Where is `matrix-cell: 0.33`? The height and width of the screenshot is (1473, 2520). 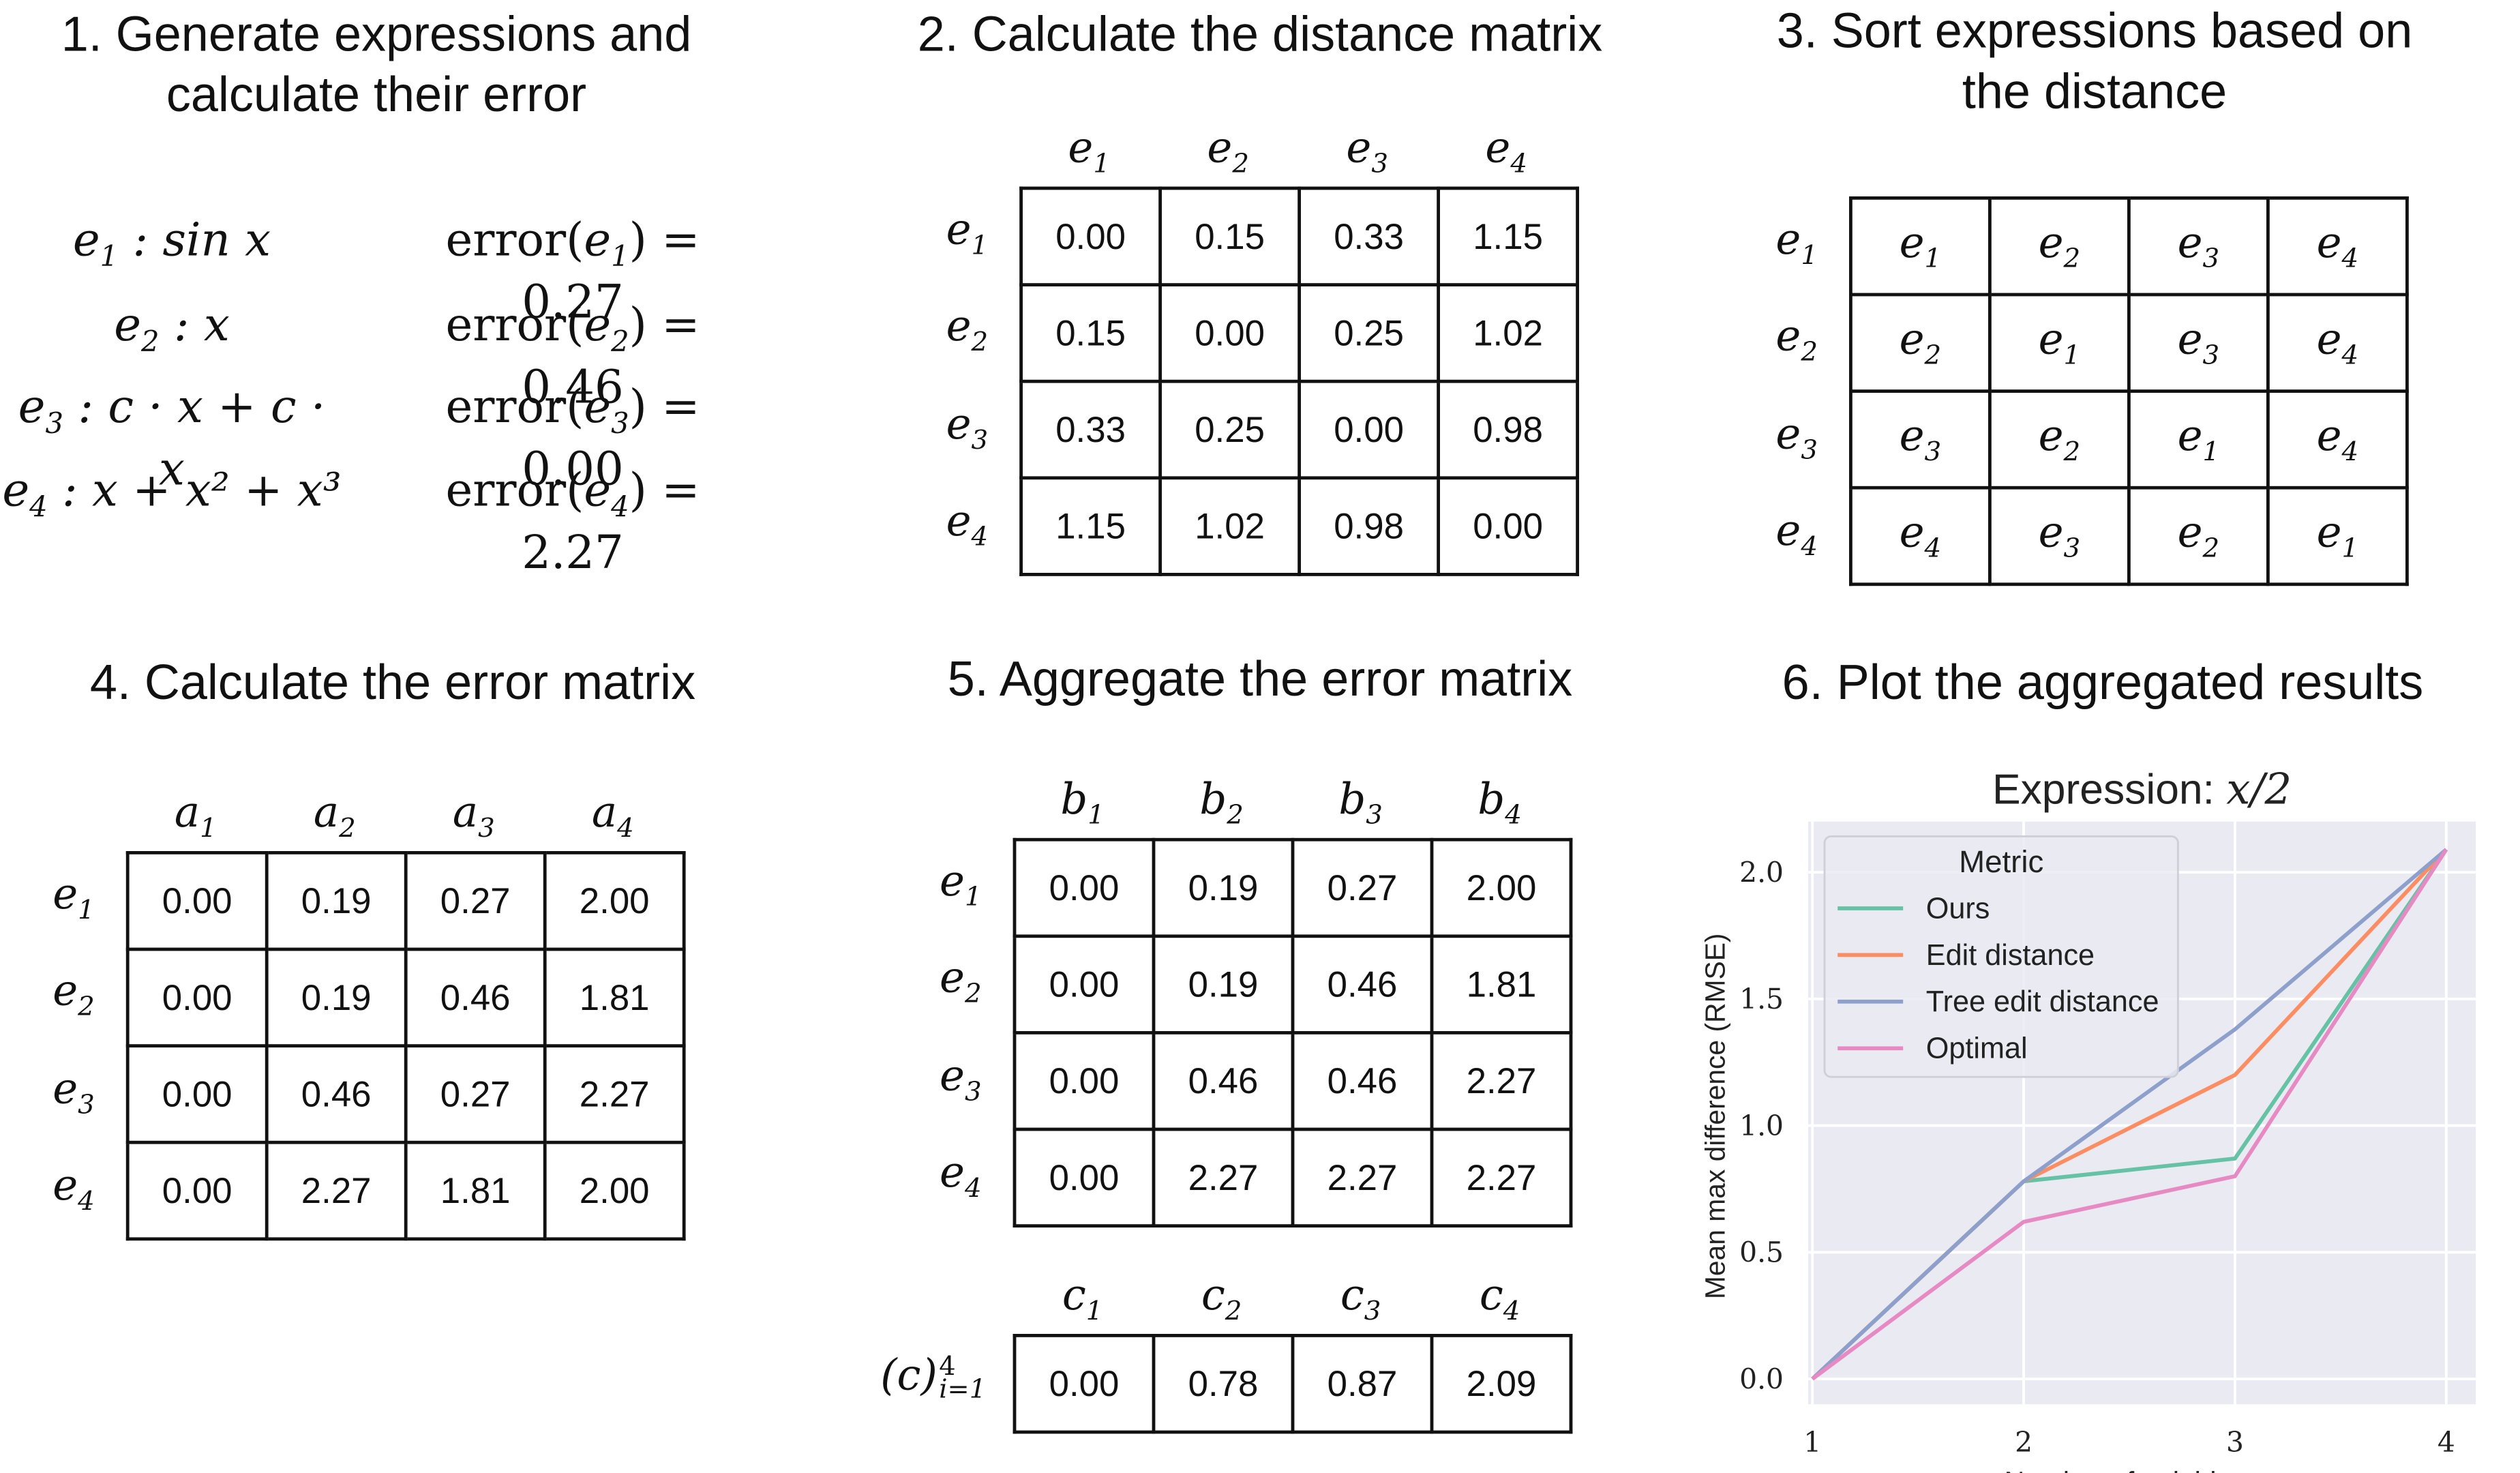
matrix-cell: 0.33 is located at coordinates (1090, 429).